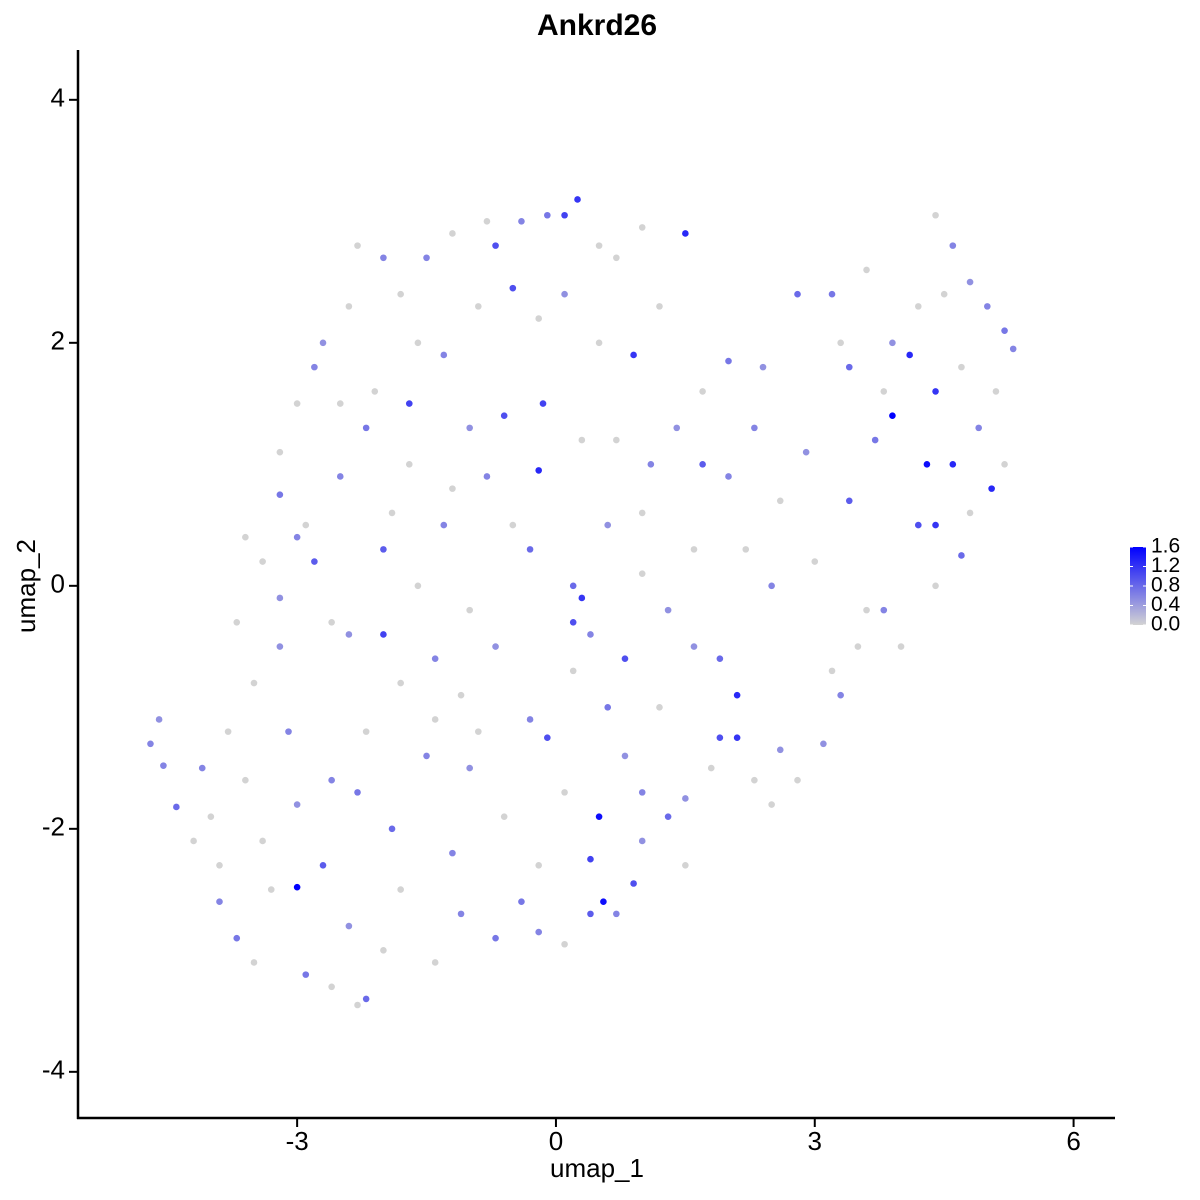  I want to click on colorbar-label: 1.2, so click(1165, 565).